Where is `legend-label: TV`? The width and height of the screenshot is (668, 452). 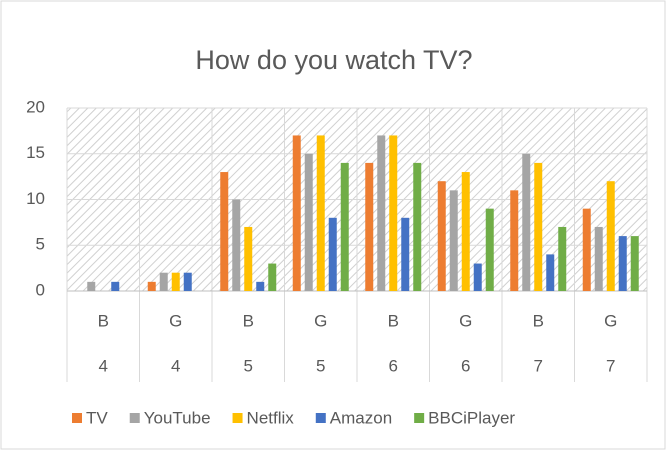
legend-label: TV is located at coordinates (97, 417).